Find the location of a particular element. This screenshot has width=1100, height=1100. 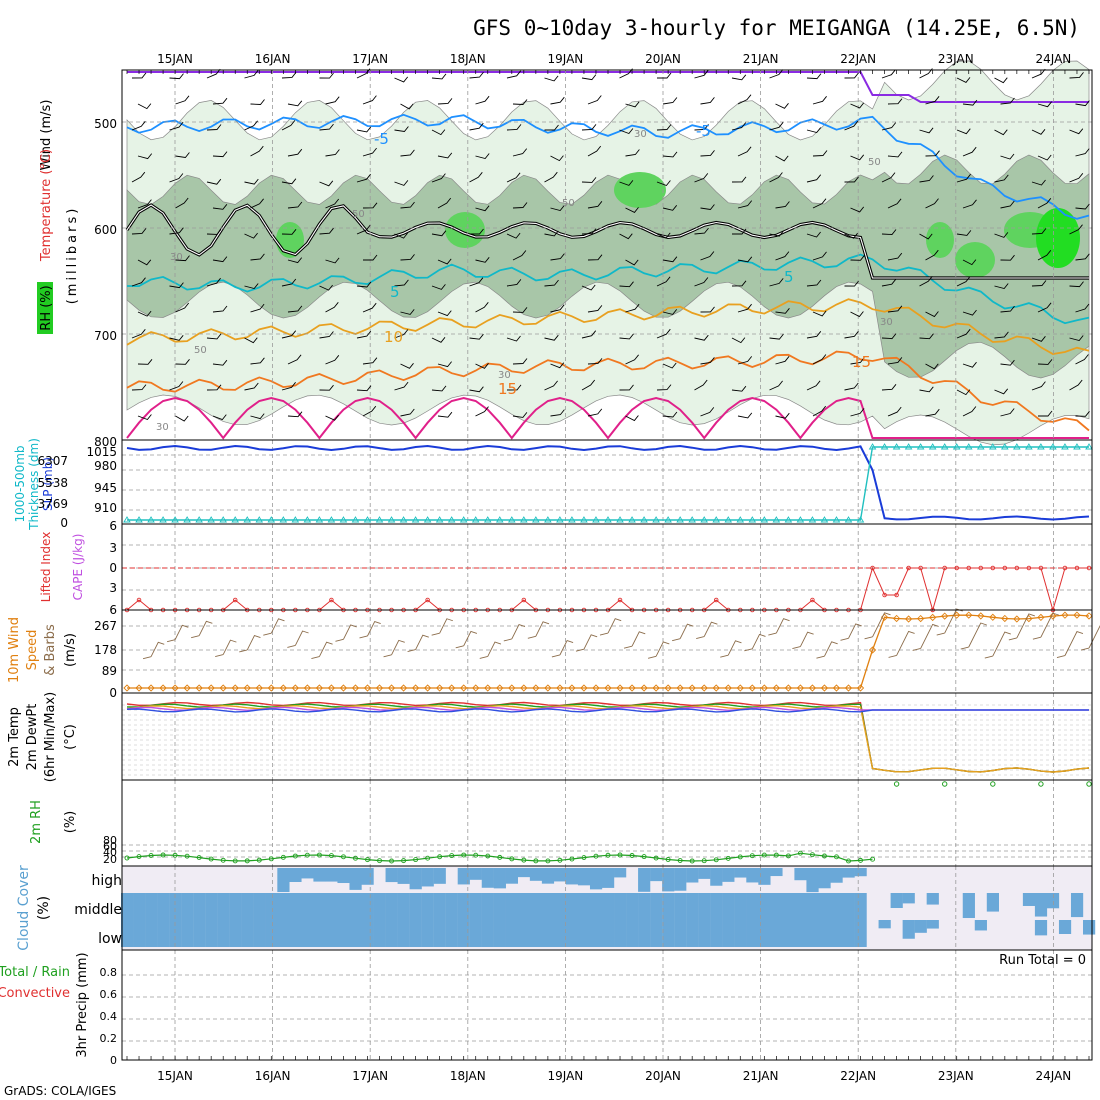

rh-axis-title: RH (%) is located at coordinates (46, 307).